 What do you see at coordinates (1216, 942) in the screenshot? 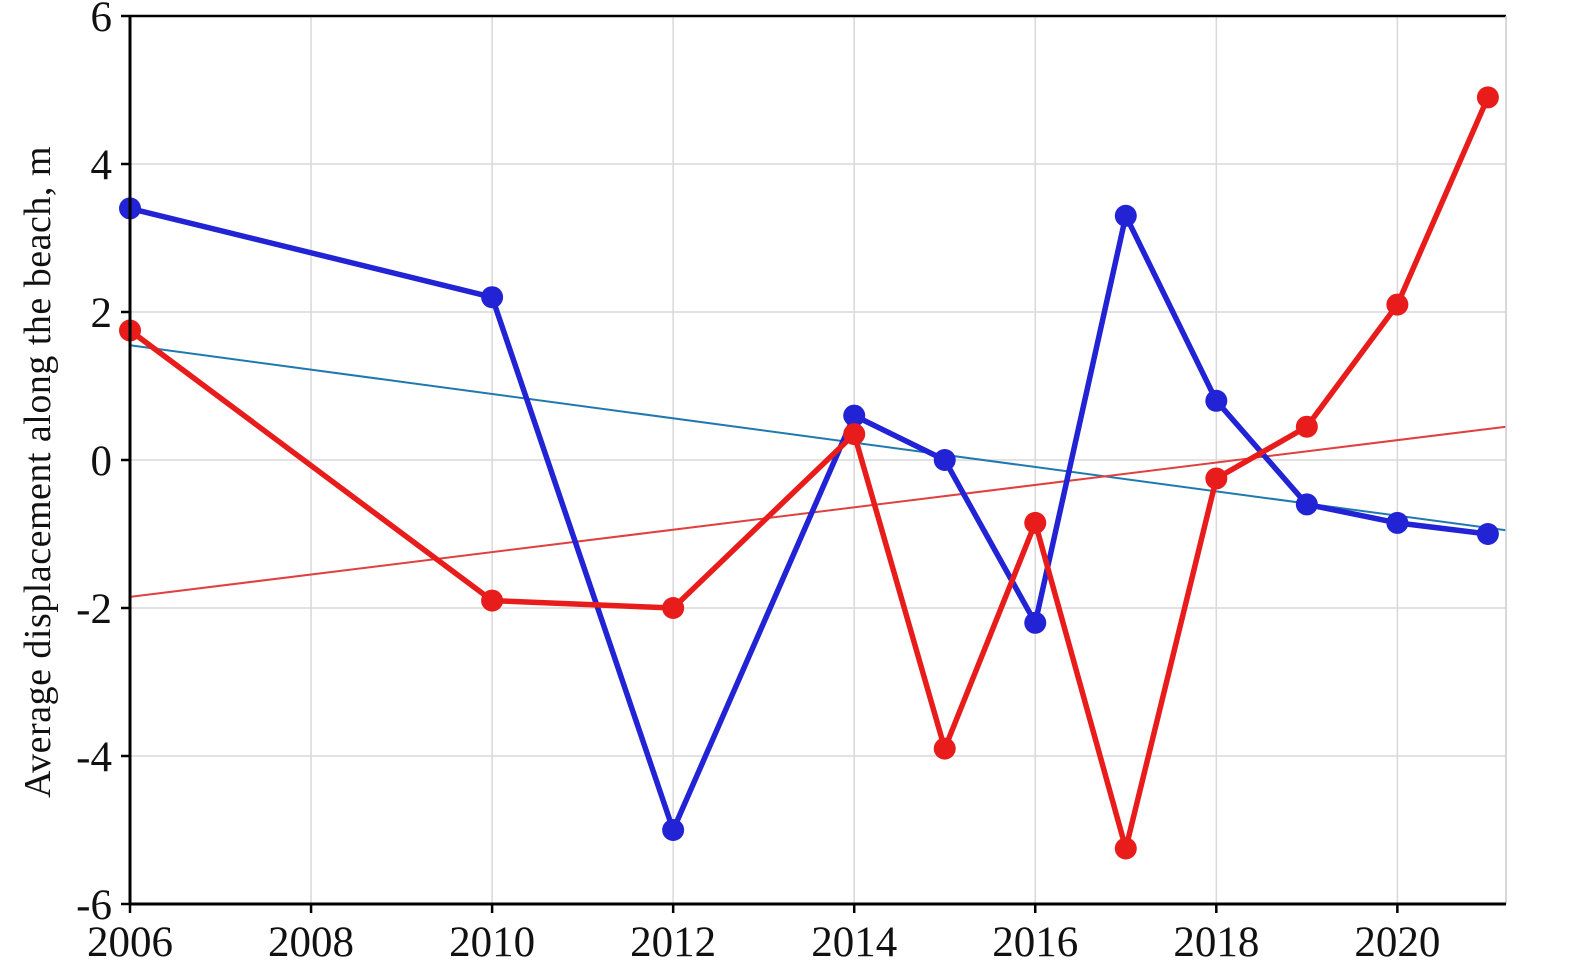
I see `x-tick-label: 2018` at bounding box center [1216, 942].